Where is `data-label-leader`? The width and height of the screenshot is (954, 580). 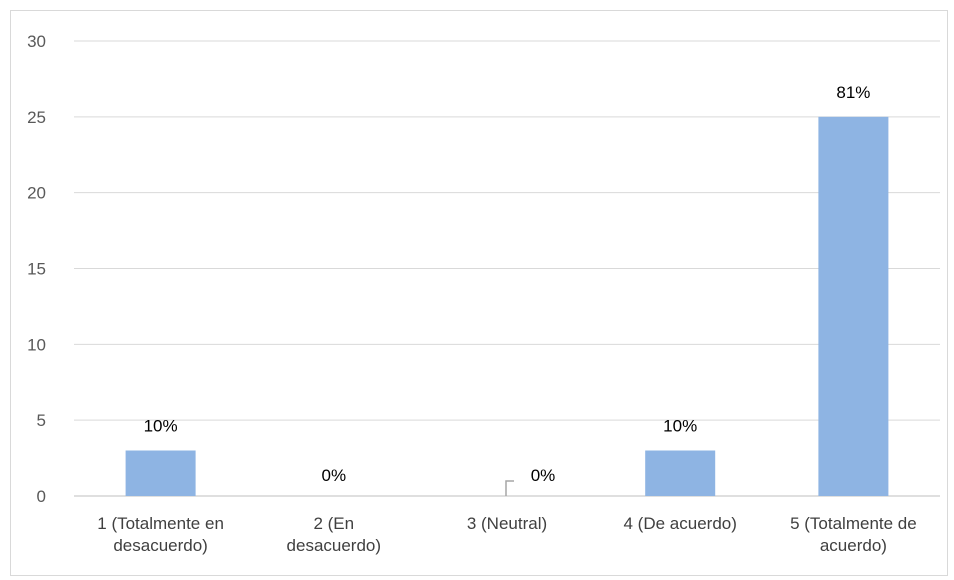 data-label-leader is located at coordinates (509, 488).